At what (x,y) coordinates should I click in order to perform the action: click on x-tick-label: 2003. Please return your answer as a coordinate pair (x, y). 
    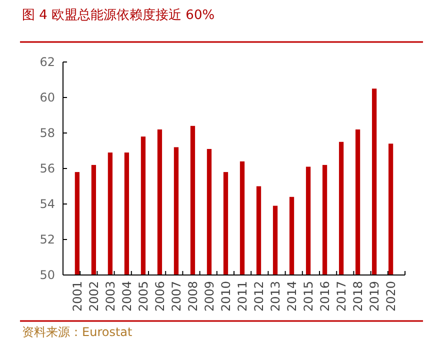
    Looking at the image, I should click on (110, 296).